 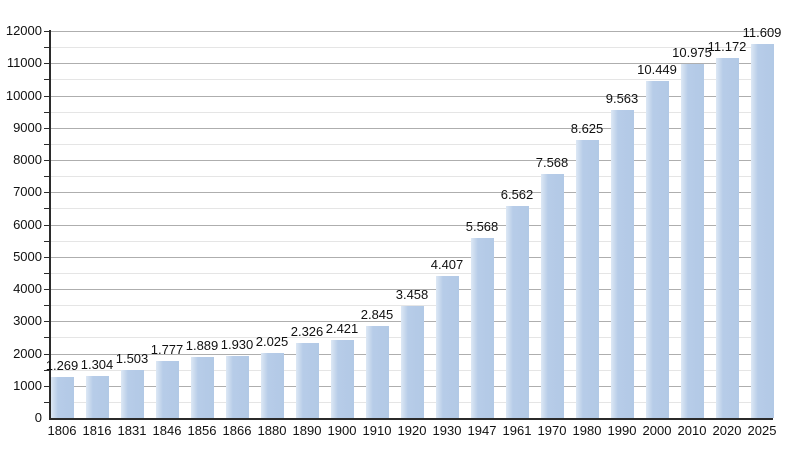 What do you see at coordinates (272, 341) in the screenshot?
I see `bar-value-label: 2.025` at bounding box center [272, 341].